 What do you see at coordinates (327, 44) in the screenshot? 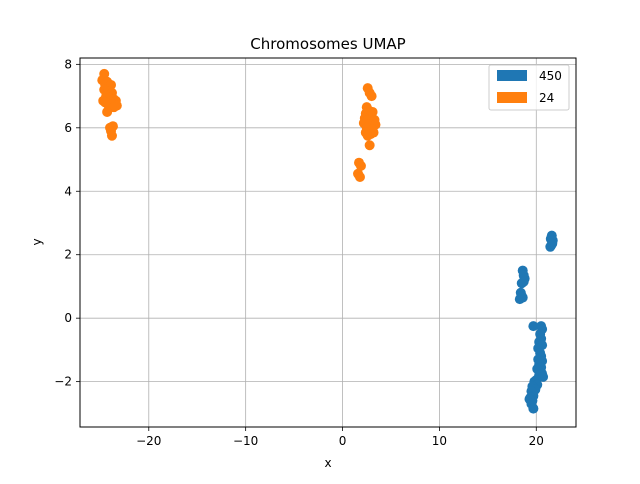
I see `chart-title: Chromosomes UMAP` at bounding box center [327, 44].